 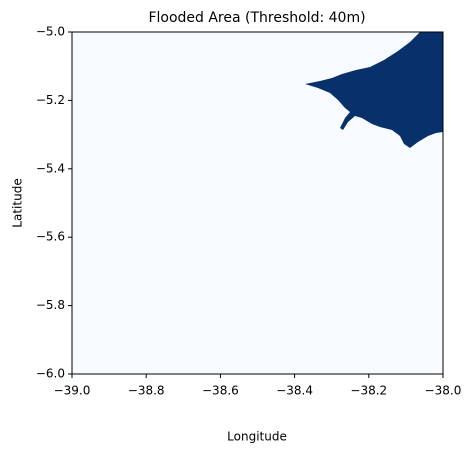 What do you see at coordinates (220, 391) in the screenshot?
I see `x-tick-label: −38.6` at bounding box center [220, 391].